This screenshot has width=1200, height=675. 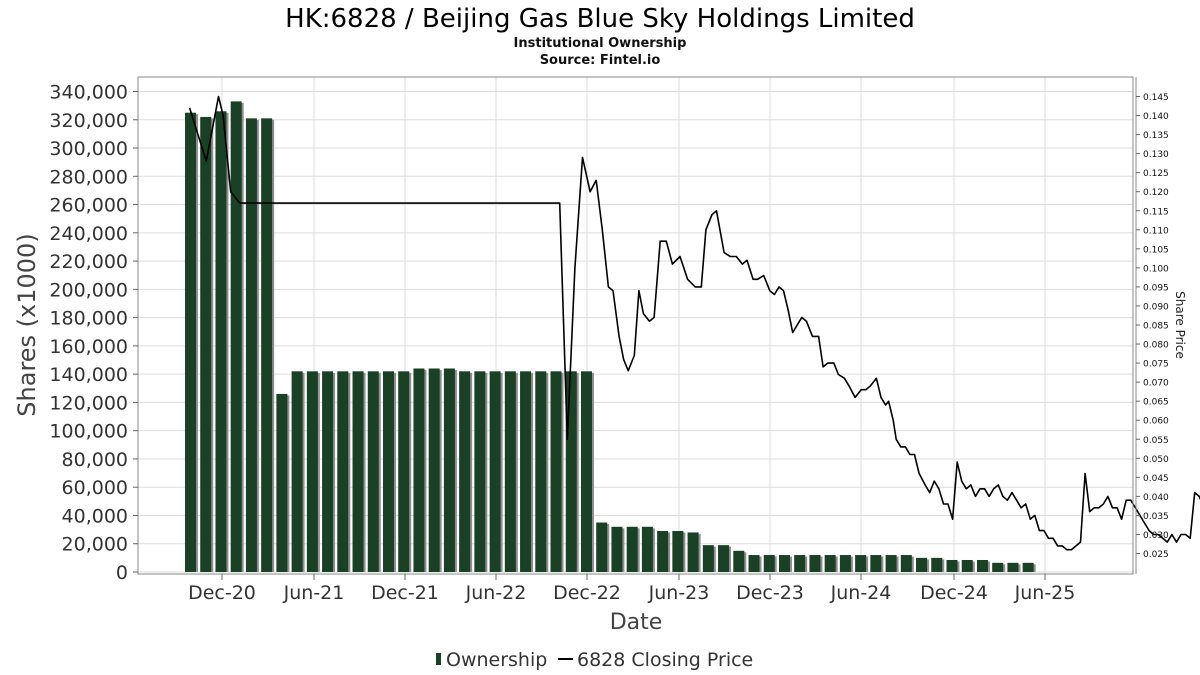 I want to click on legend-price-label: 6828 Closing Price, so click(x=665, y=660).